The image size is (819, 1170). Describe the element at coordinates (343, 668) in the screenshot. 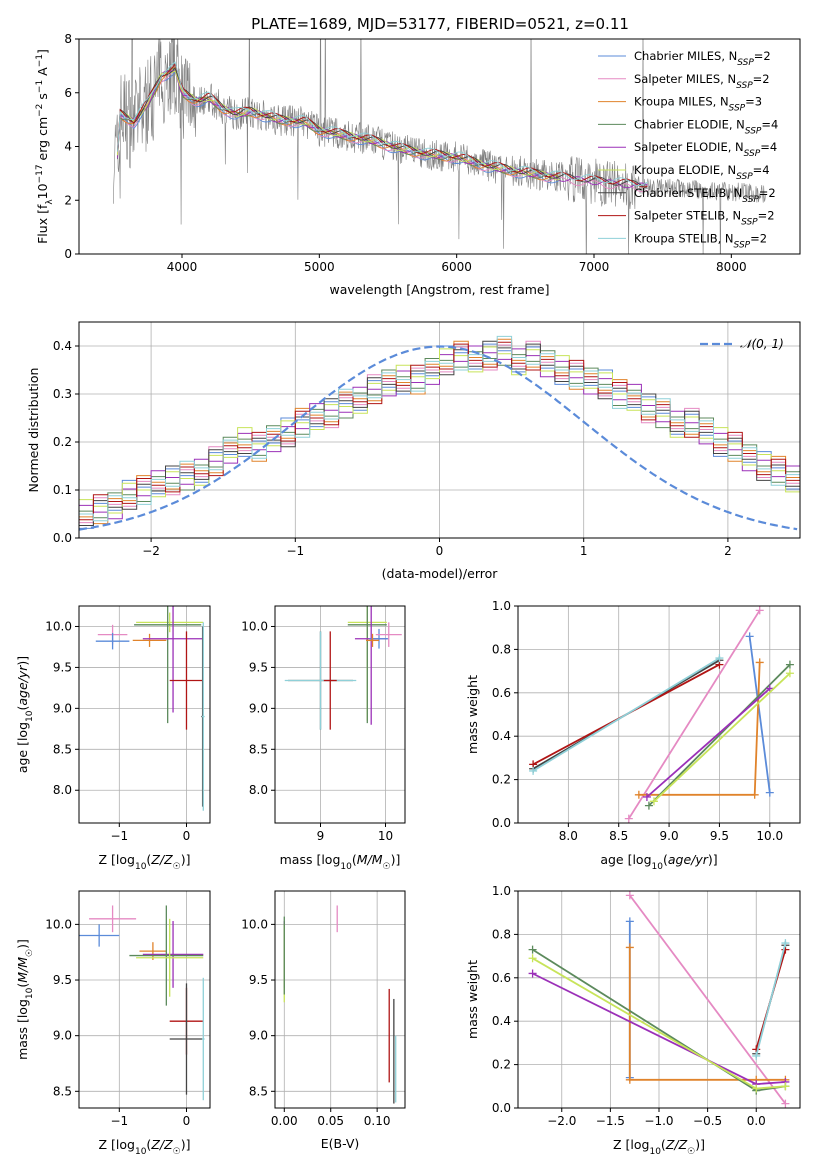

I see `plot-area-age-vs-mass` at that location.